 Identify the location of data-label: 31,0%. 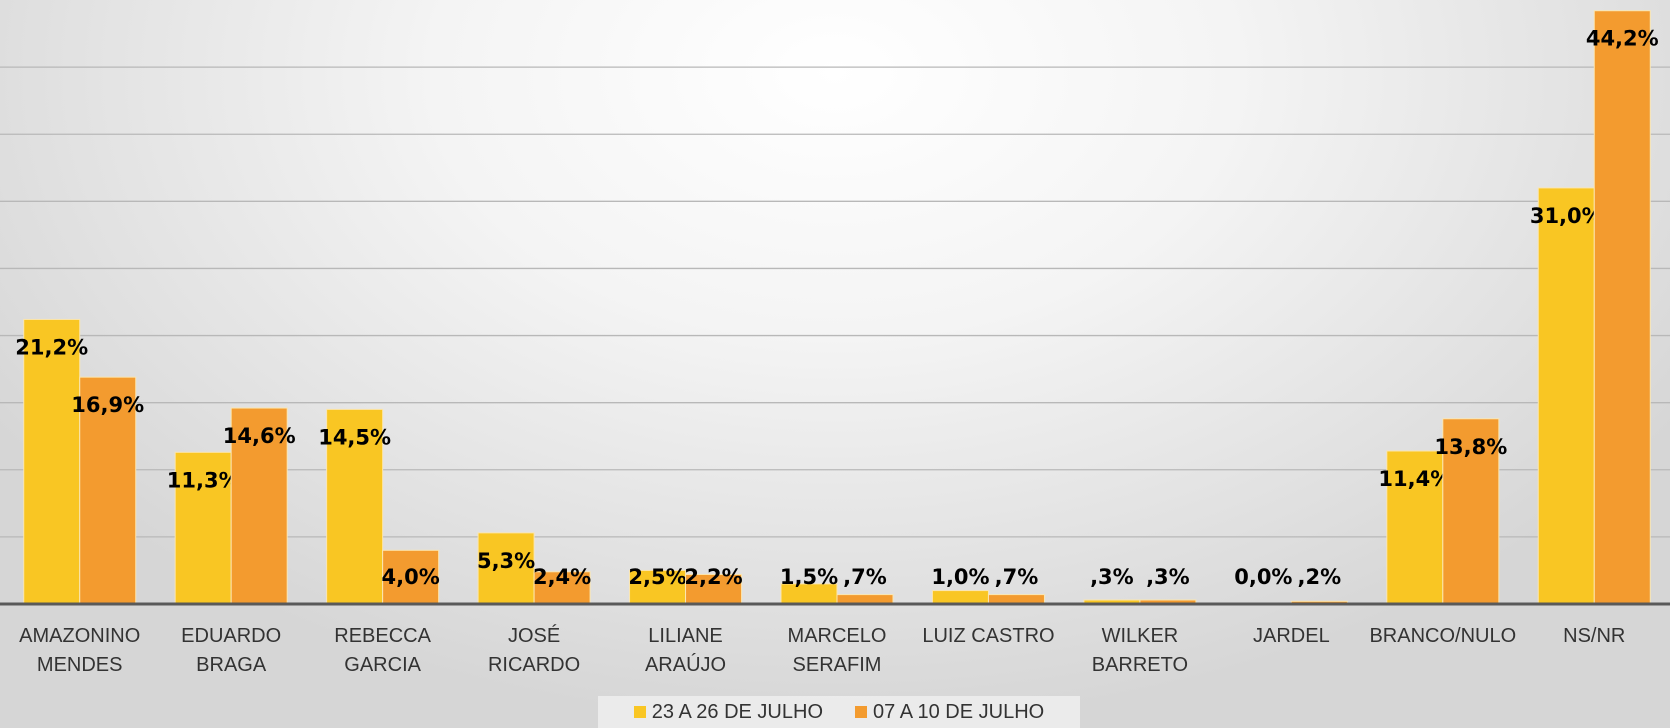
(1566, 216).